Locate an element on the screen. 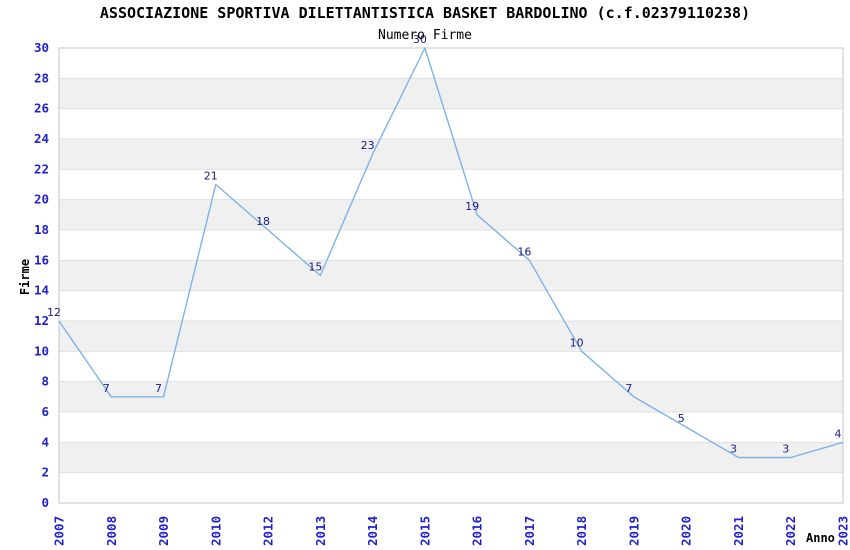  y-tick-label: 20 is located at coordinates (41, 199).